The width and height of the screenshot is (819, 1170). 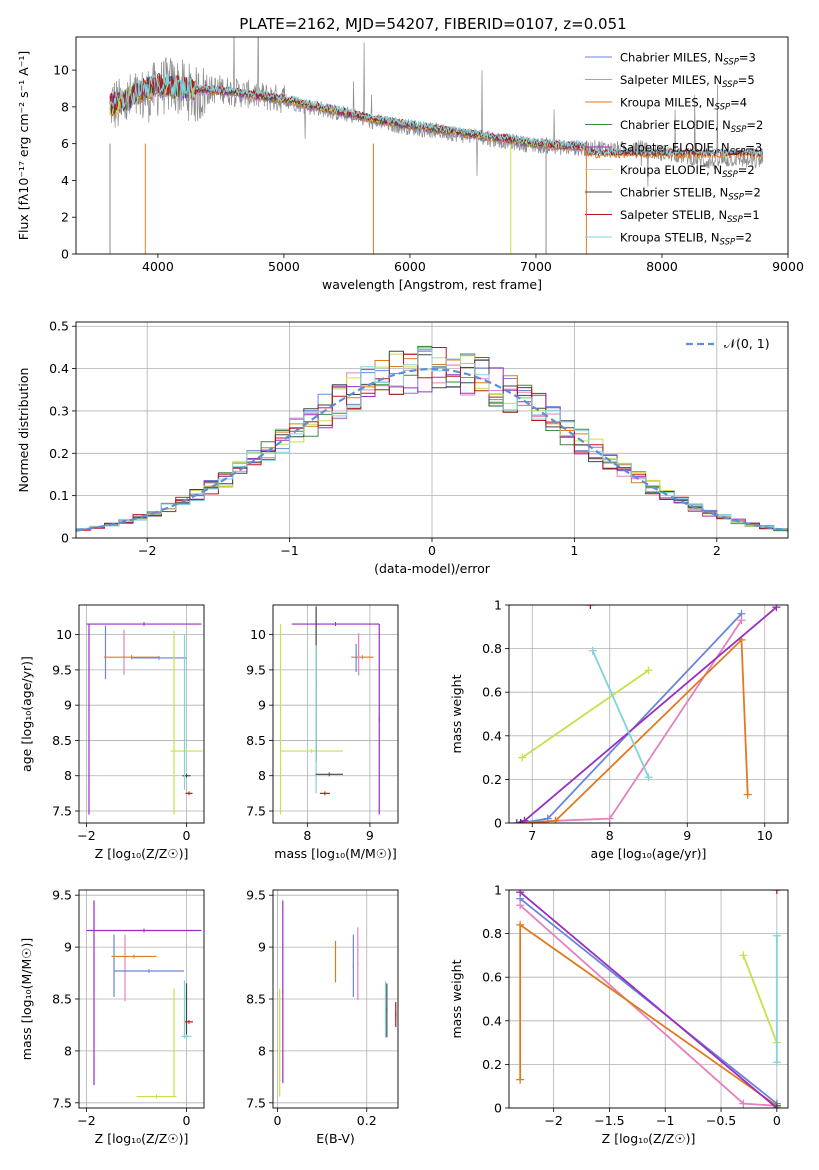 What do you see at coordinates (432, 439) in the screenshot?
I see `hist-kroupa-stelib` at bounding box center [432, 439].